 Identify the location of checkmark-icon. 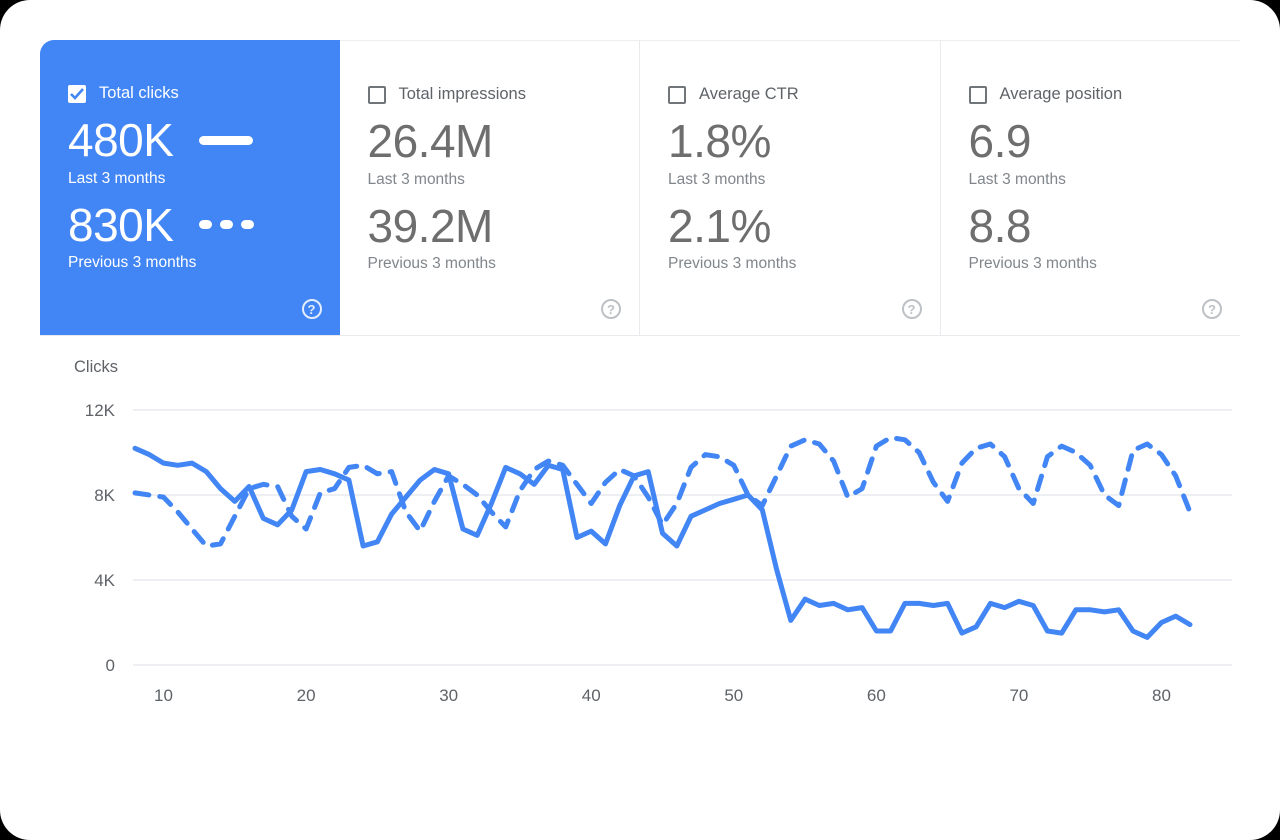
(77, 93).